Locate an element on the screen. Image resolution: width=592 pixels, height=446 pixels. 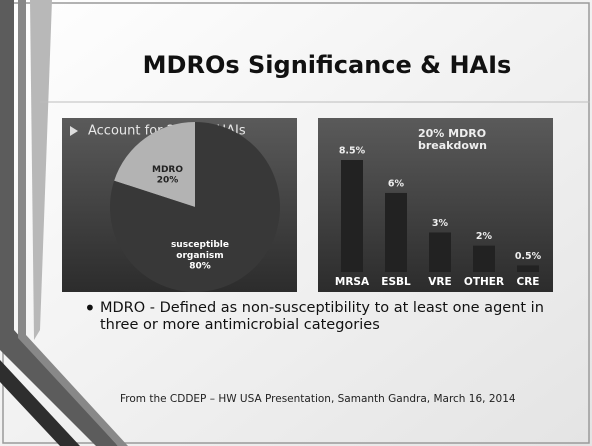
x-tick-label: CRE is located at coordinates (528, 282).